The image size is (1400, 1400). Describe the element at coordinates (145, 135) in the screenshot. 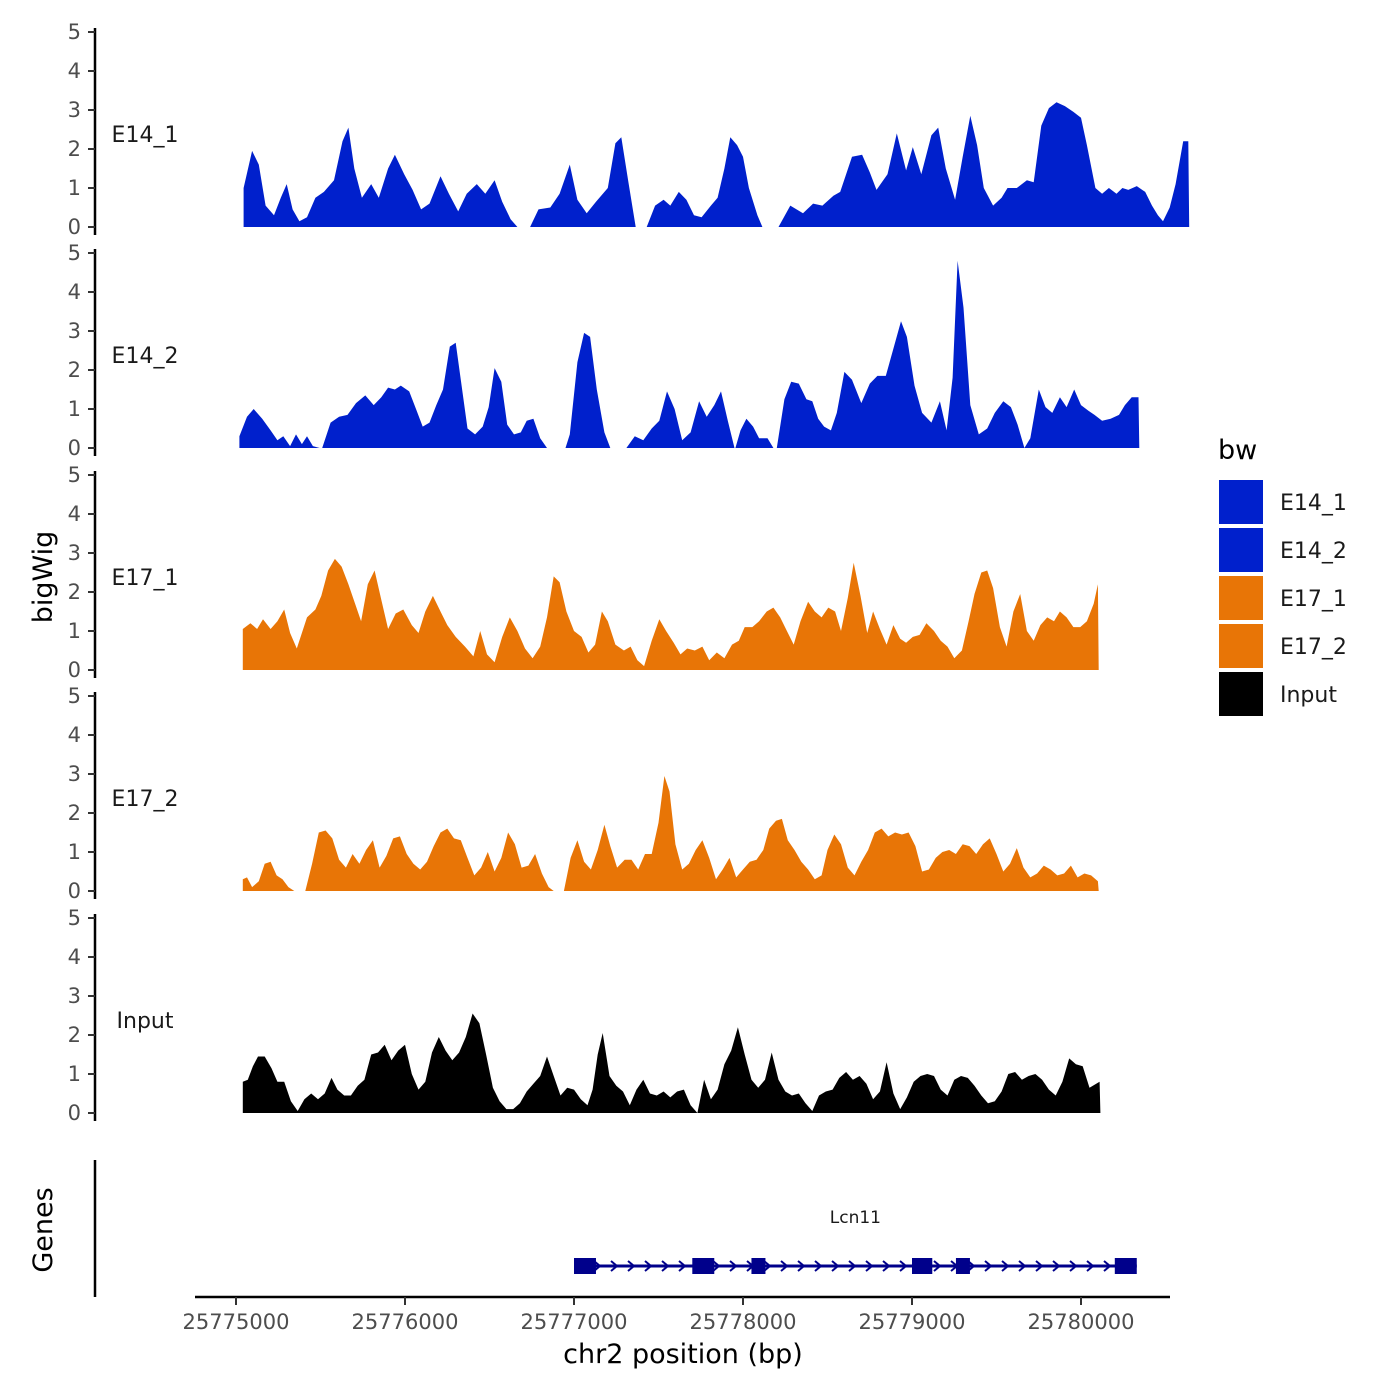

I see `track-label: E14_1` at that location.